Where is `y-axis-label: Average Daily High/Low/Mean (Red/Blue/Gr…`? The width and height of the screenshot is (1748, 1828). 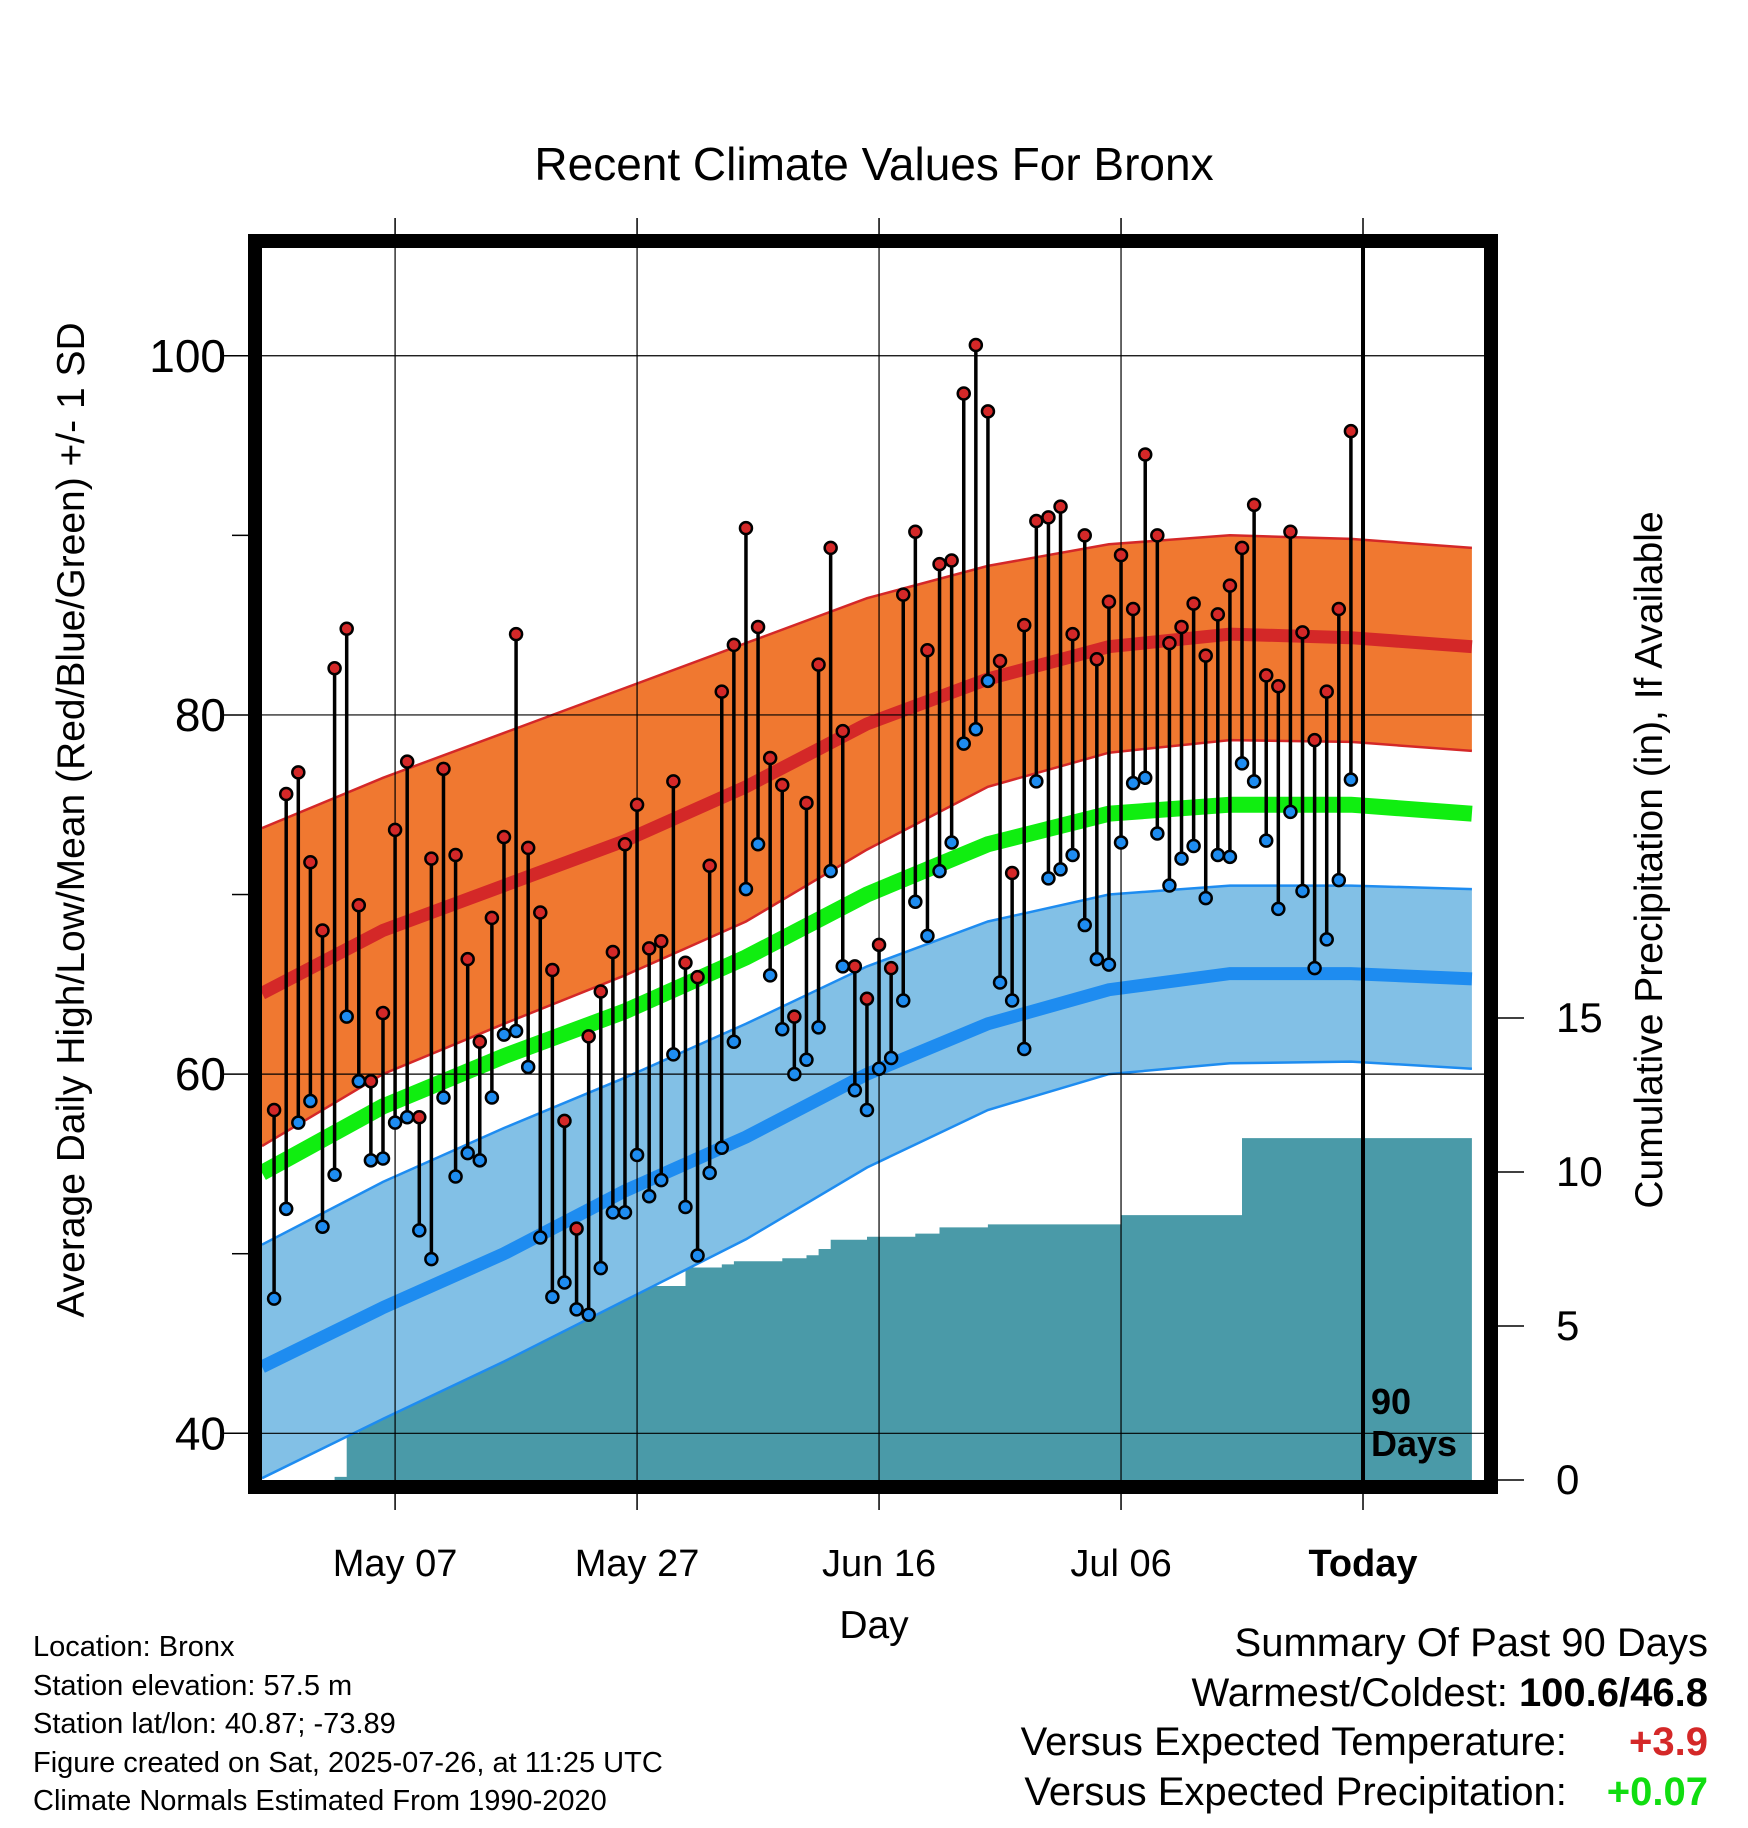 y-axis-label: Average Daily High/Low/Mean (Red/Blue/Gr… is located at coordinates (71, 819).